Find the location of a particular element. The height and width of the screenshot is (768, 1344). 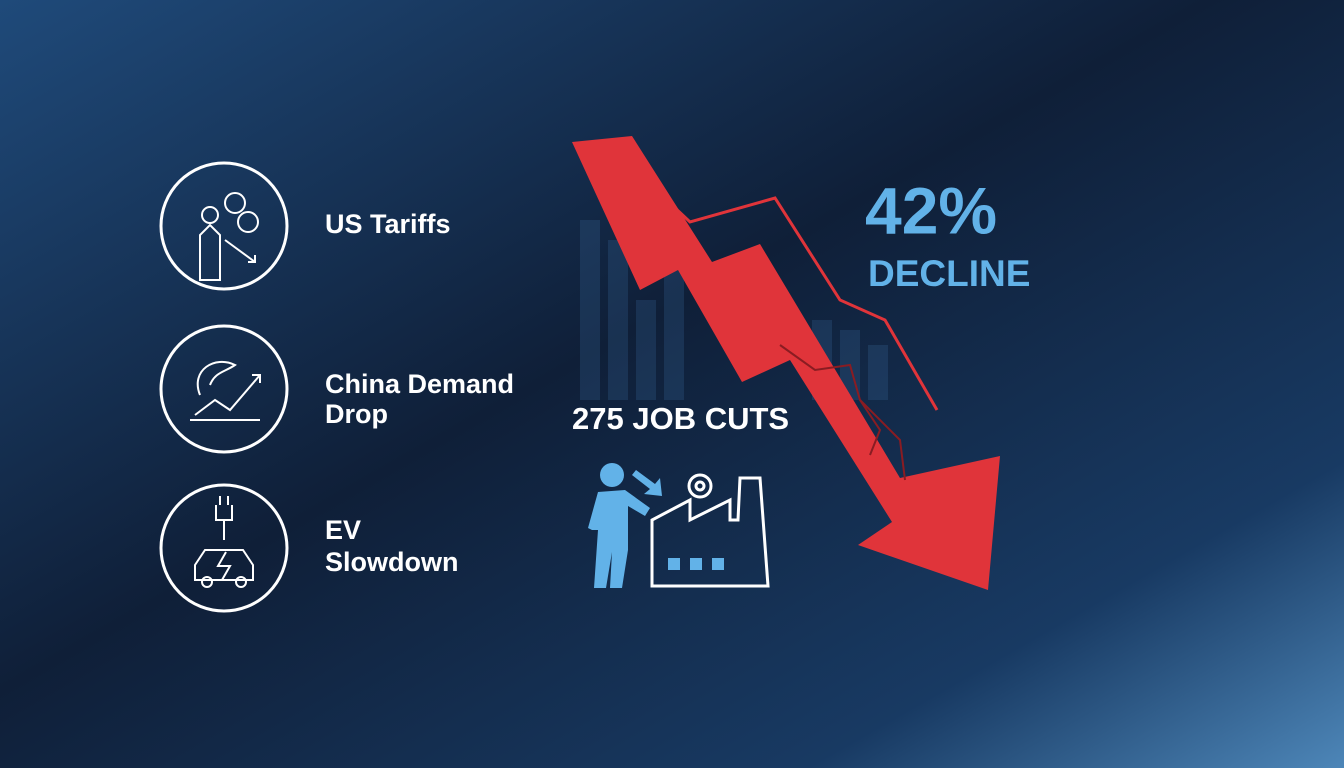

decline-value: 42% is located at coordinates (931, 210).